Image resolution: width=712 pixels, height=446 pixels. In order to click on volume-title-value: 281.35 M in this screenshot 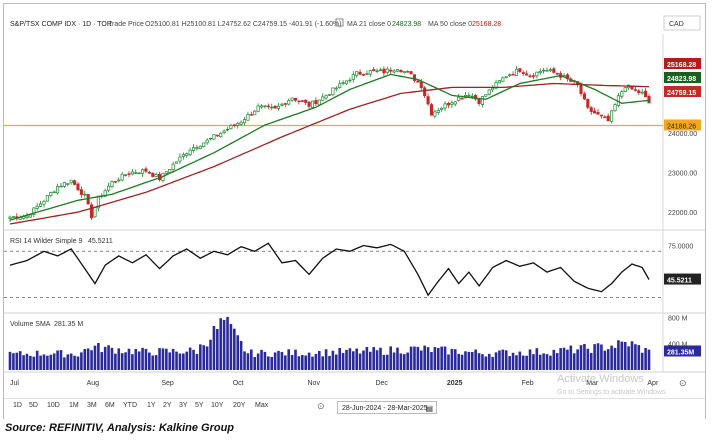, I will do `click(68, 324)`.